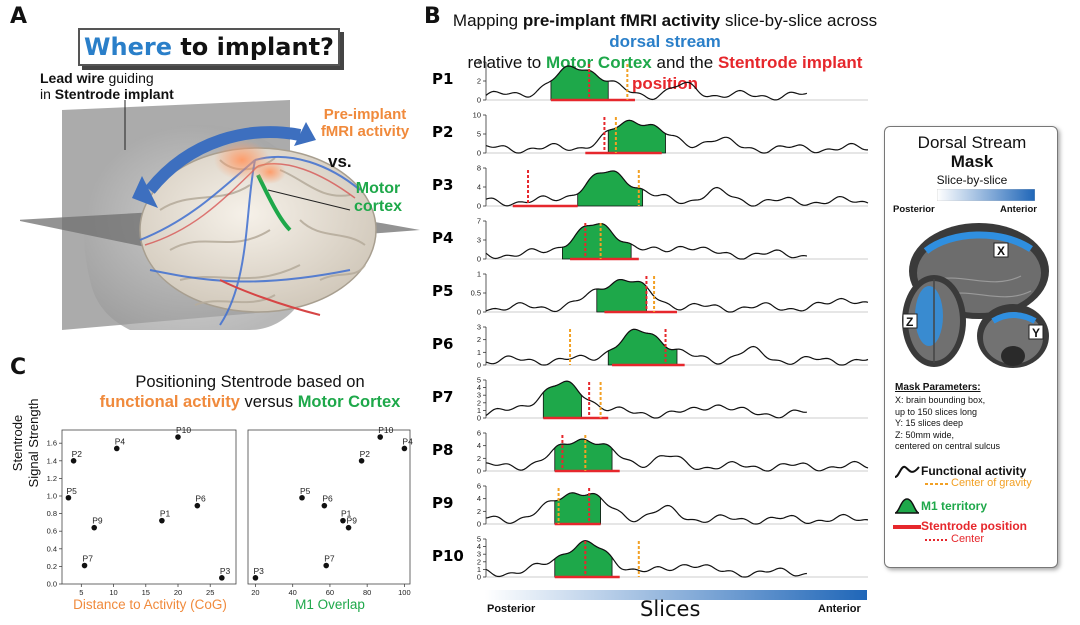  I want to click on mri-mask-image, so click(976, 295).